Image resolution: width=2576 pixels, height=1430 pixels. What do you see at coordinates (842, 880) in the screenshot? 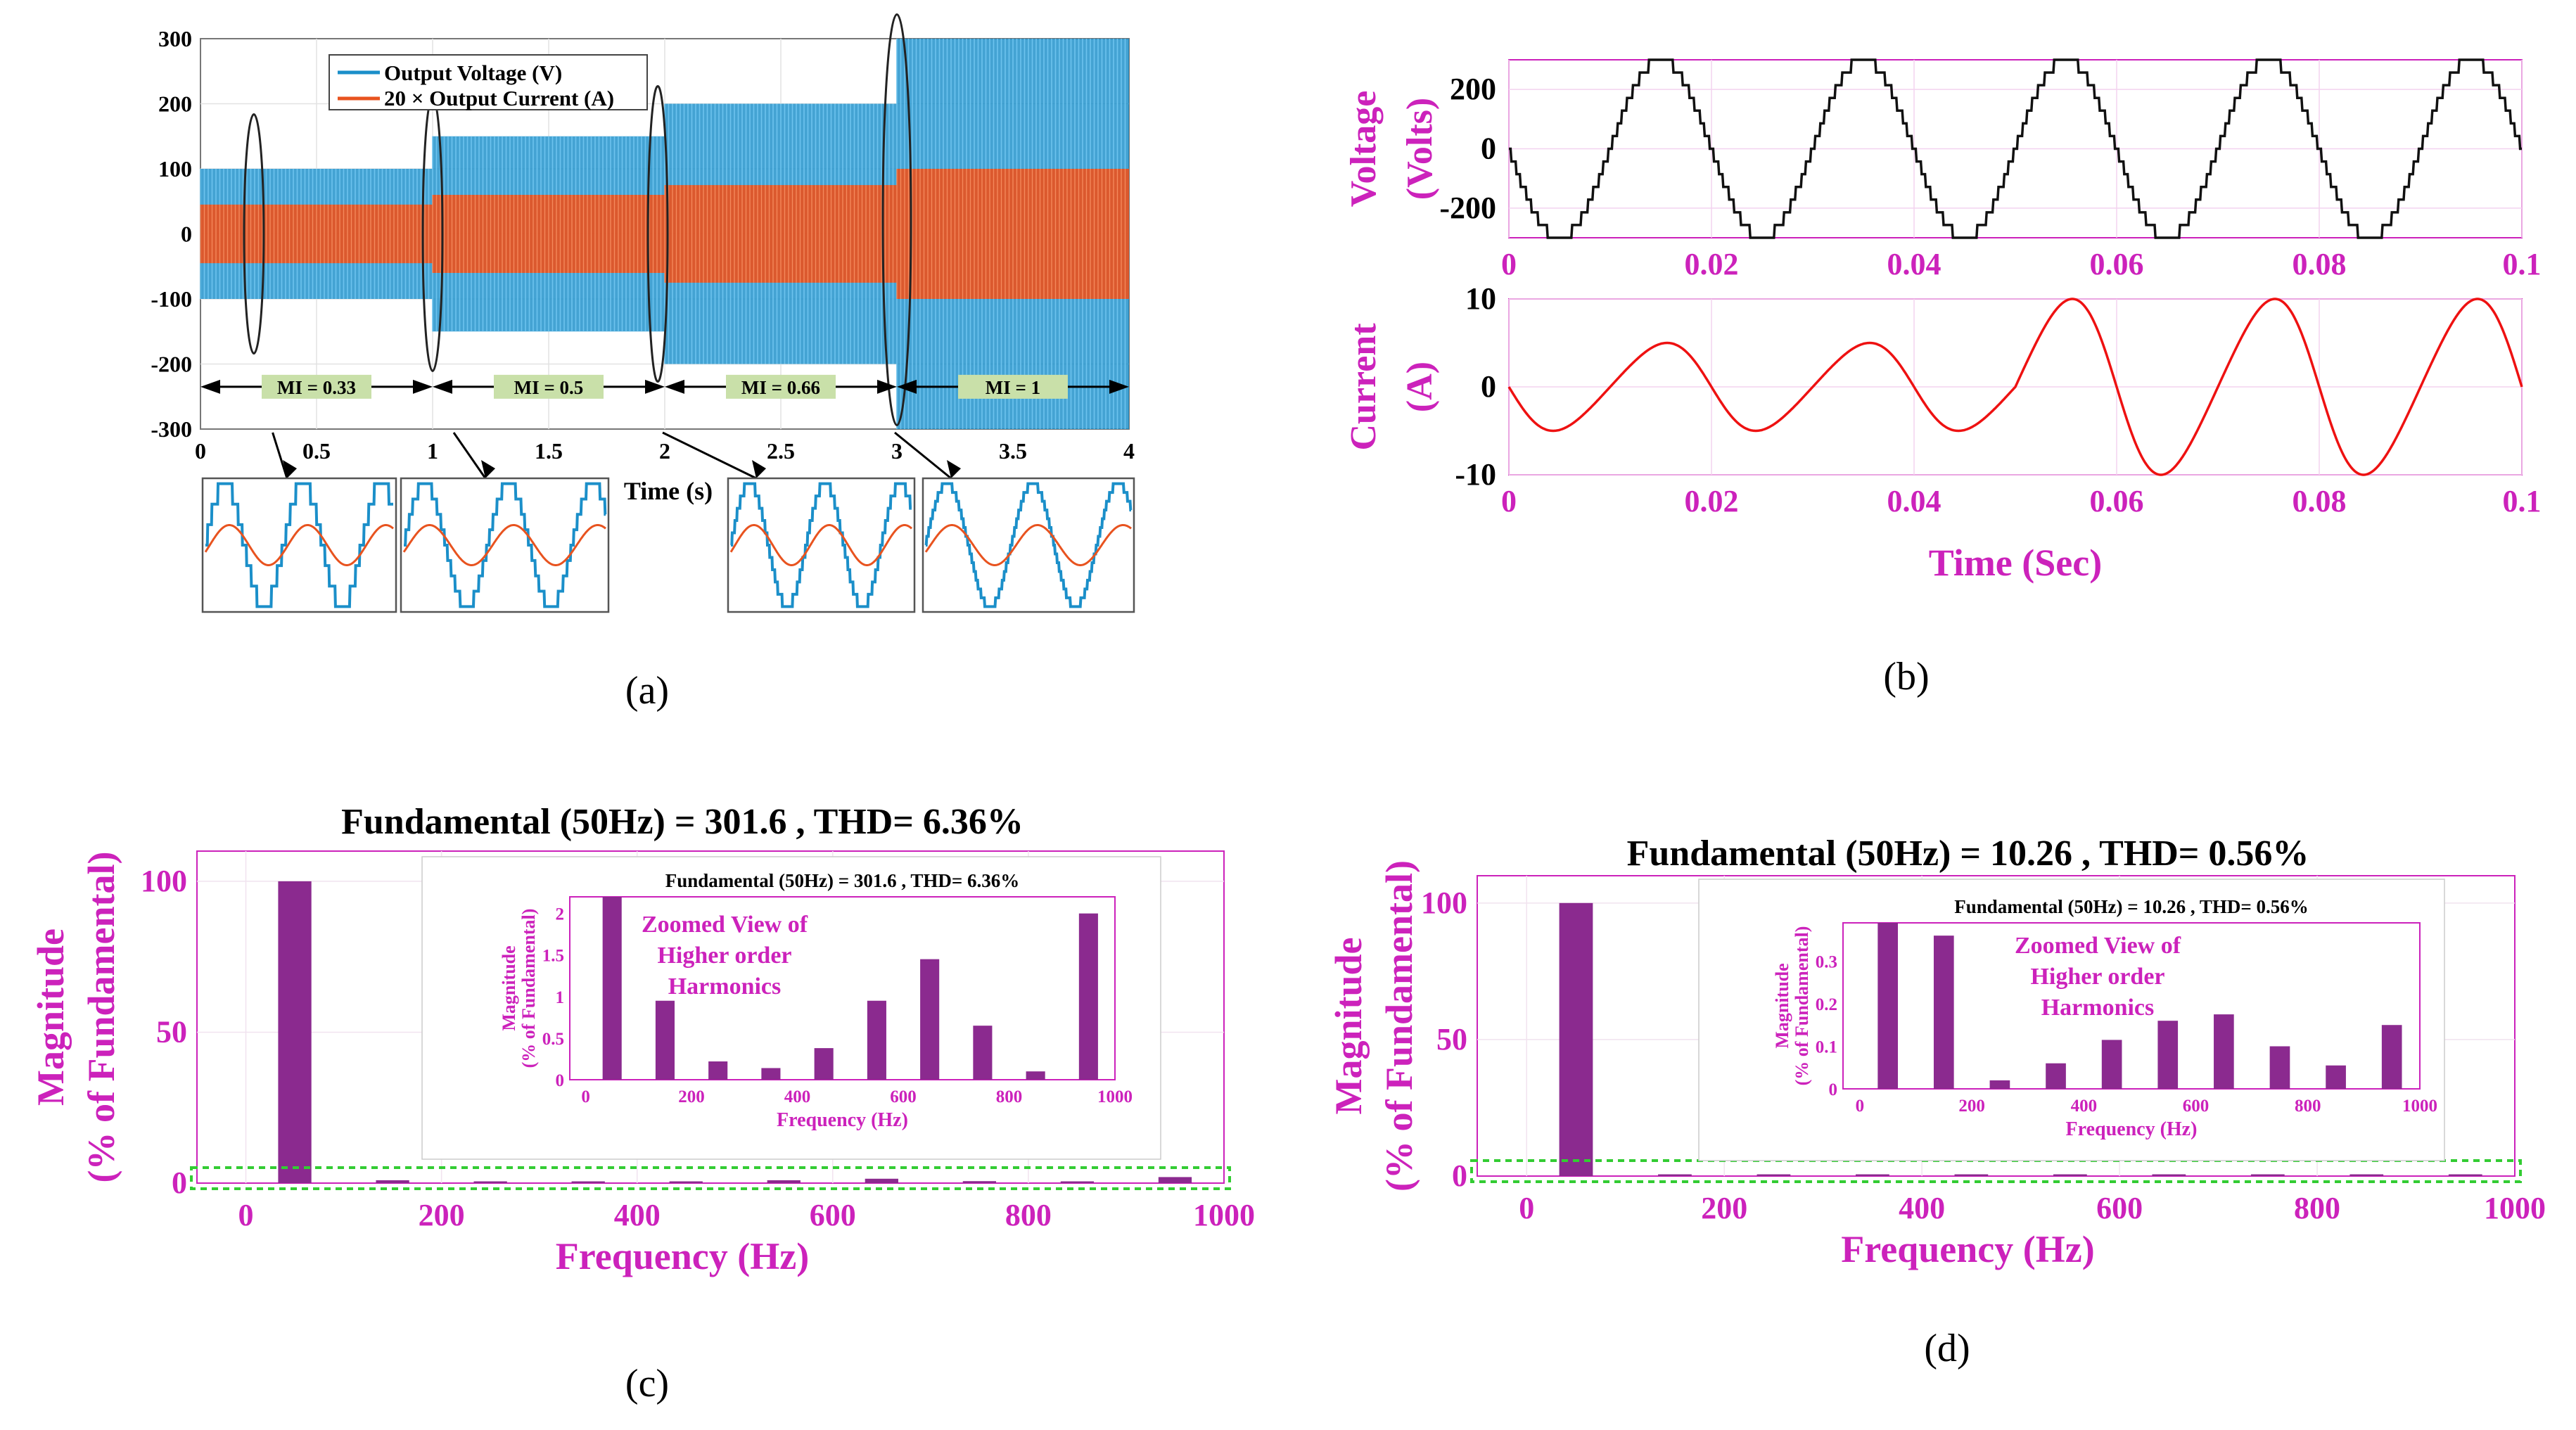
I see `inset-title: Fundamental (50Hz) = 301.6 , THD= 6.36%` at bounding box center [842, 880].